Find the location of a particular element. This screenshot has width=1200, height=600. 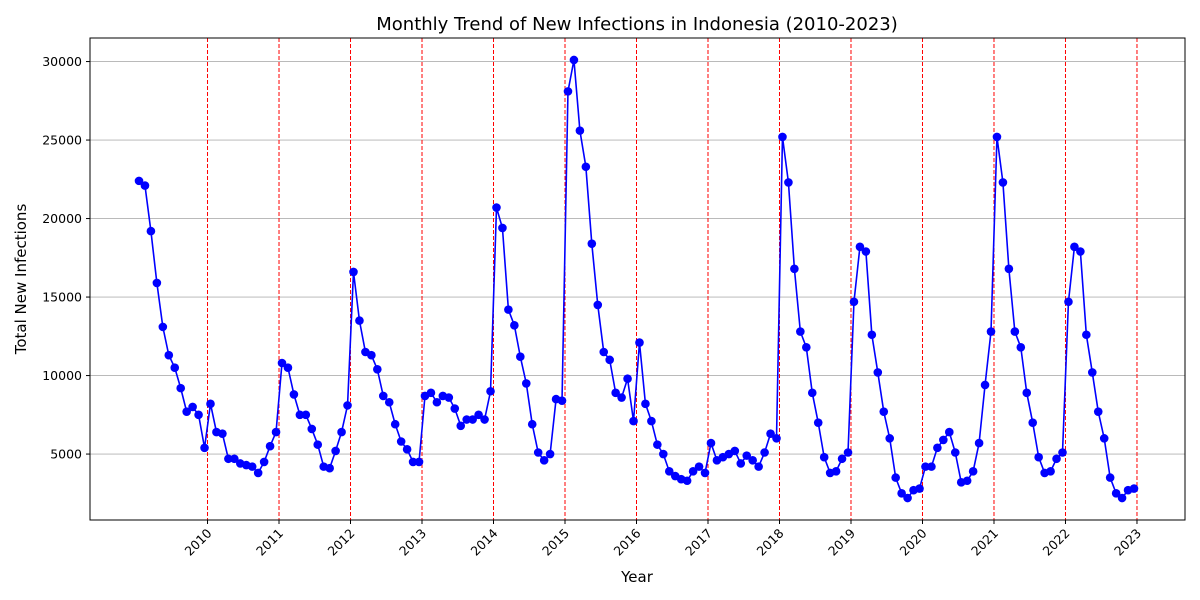

y-tick-label: 10000 is located at coordinates (62, 375).